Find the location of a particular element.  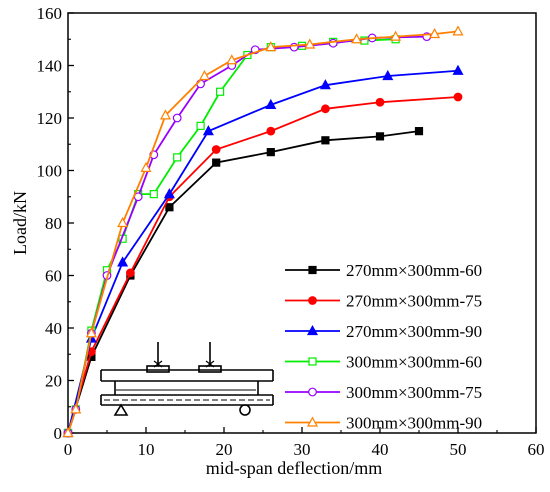

x-axis-title: mid-span deflection/mm is located at coordinates (294, 468).